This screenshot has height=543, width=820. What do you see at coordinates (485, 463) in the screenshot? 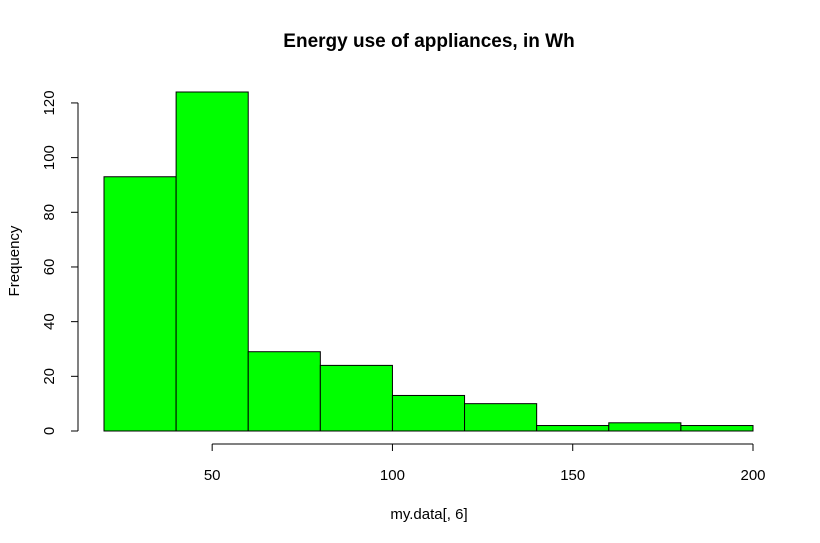
I see `x-axis: 50 100 150 200` at bounding box center [485, 463].